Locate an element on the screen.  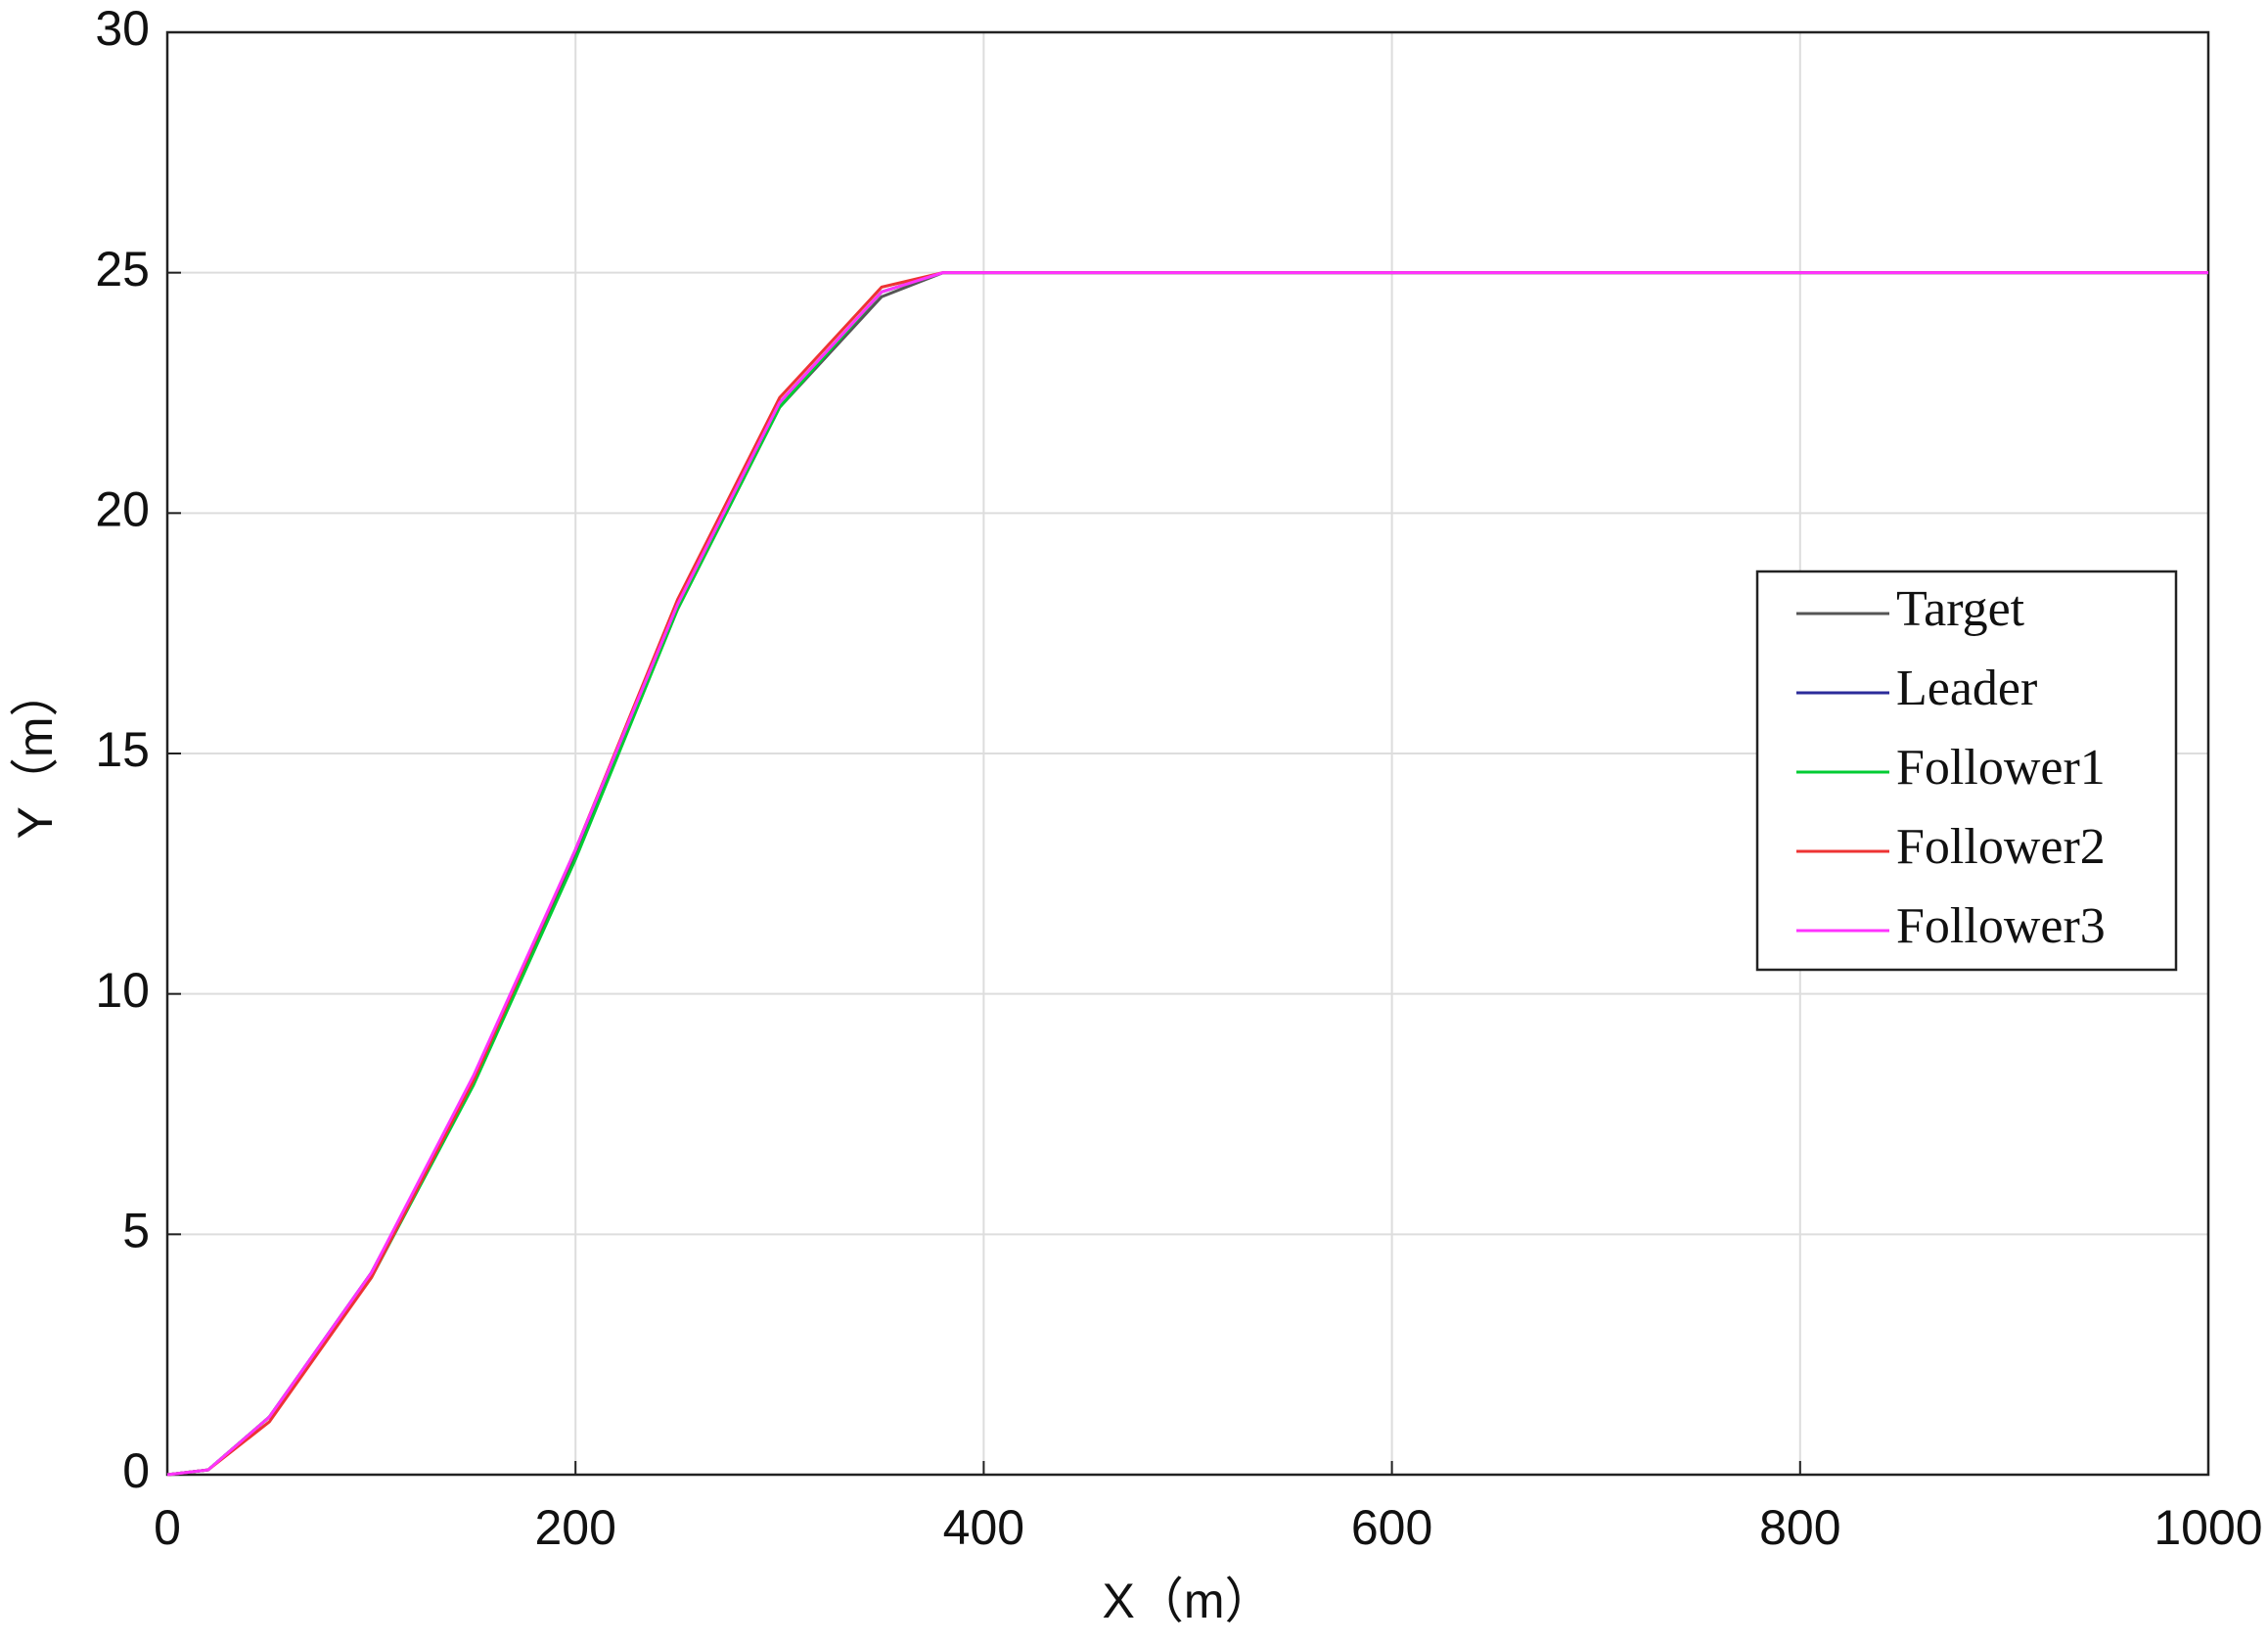
y-tick-label: 10 is located at coordinates (123, 991).